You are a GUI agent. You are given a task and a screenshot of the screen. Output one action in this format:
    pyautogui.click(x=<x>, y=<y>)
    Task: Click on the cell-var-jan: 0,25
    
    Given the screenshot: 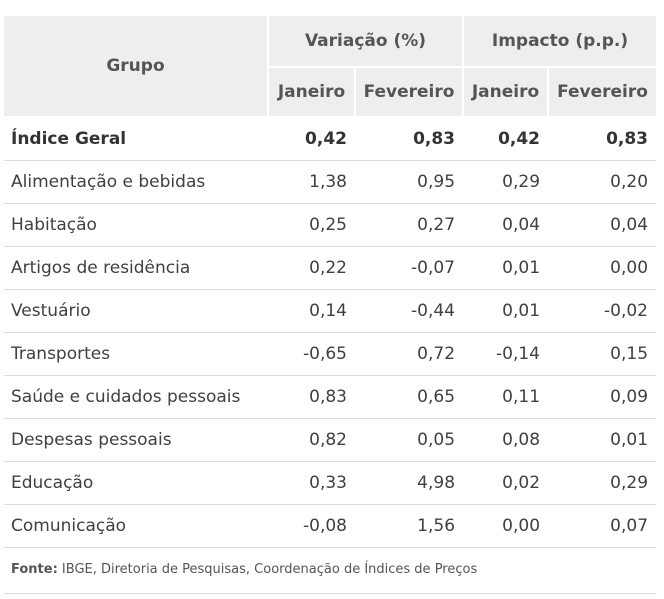 What is the action you would take?
    pyautogui.click(x=311, y=225)
    